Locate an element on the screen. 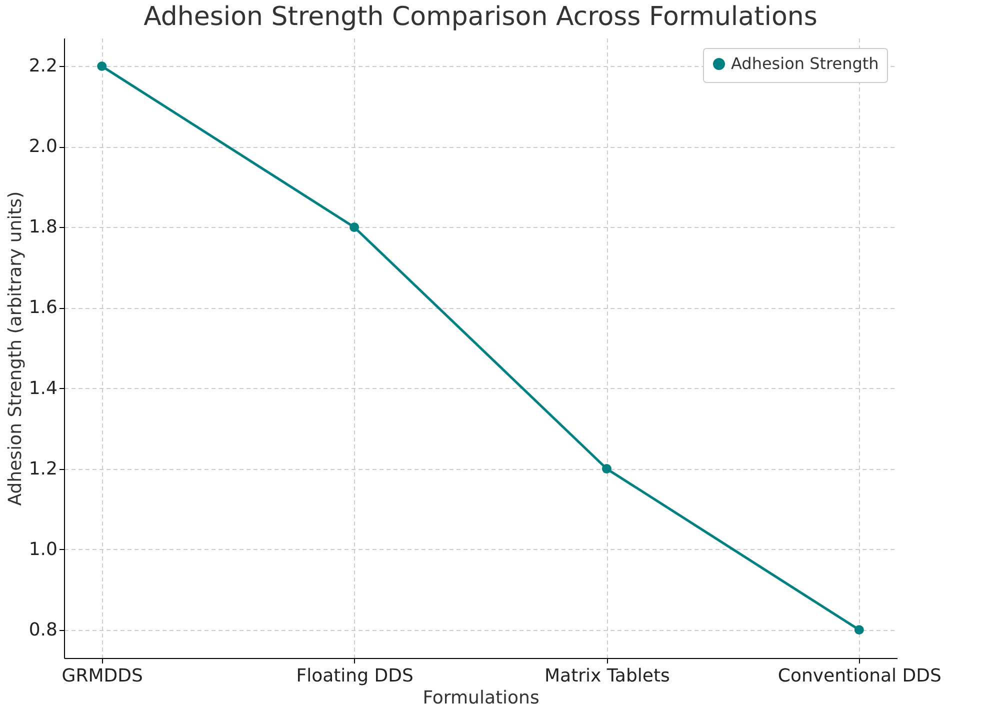 The height and width of the screenshot is (723, 985). y-tick-label: 2.0 is located at coordinates (43, 147).